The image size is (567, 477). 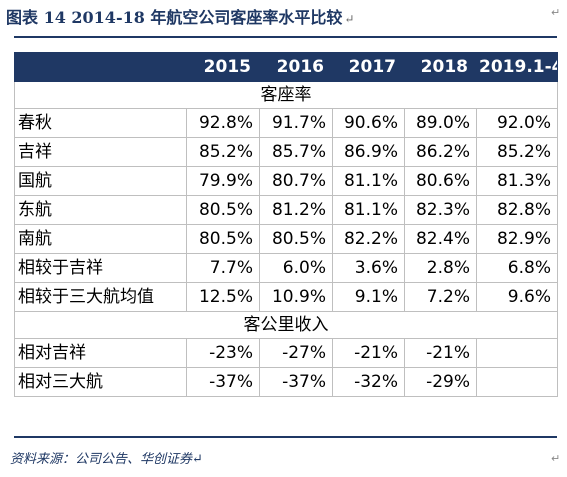 What do you see at coordinates (517, 297) in the screenshot?
I see `cell-value: 9.6%` at bounding box center [517, 297].